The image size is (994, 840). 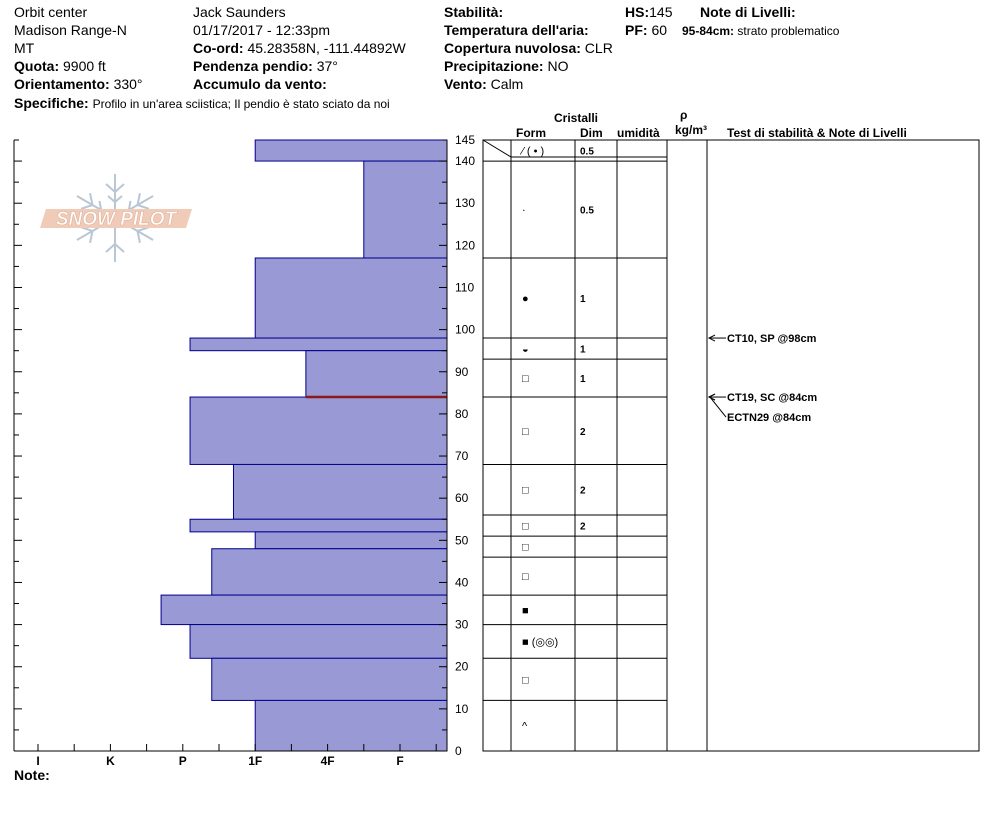 I want to click on layer-connector, so click(x=497, y=148).